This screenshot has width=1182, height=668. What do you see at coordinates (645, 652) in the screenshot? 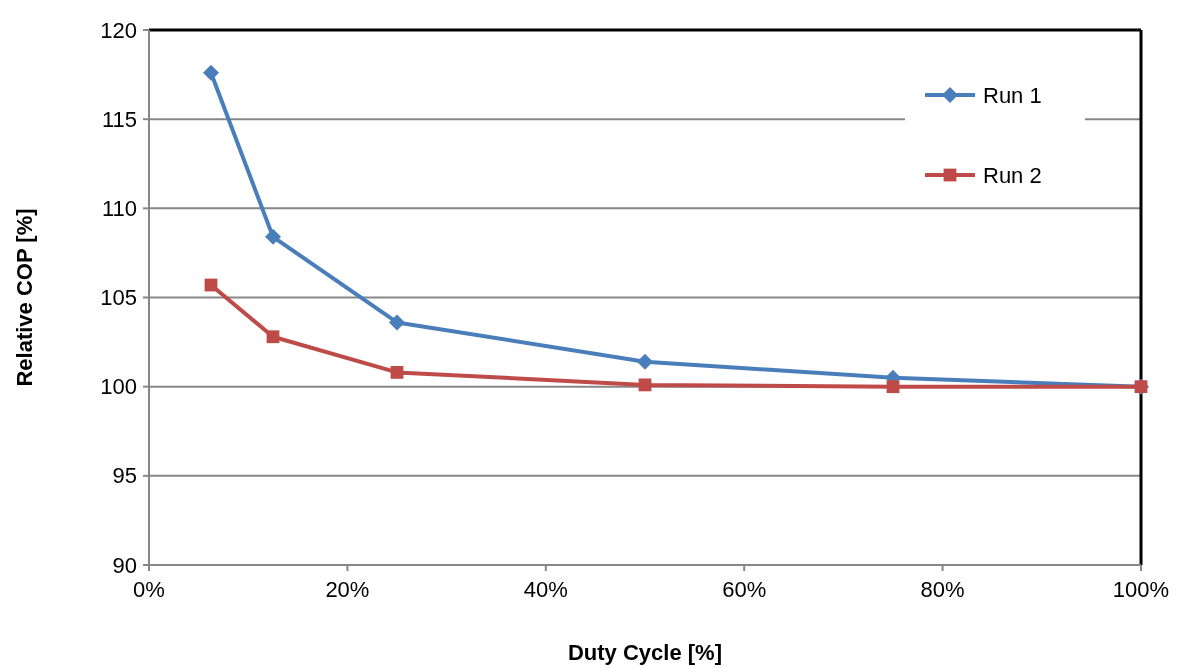
I see `x-axis-title: Duty Cycle [%]` at bounding box center [645, 652].